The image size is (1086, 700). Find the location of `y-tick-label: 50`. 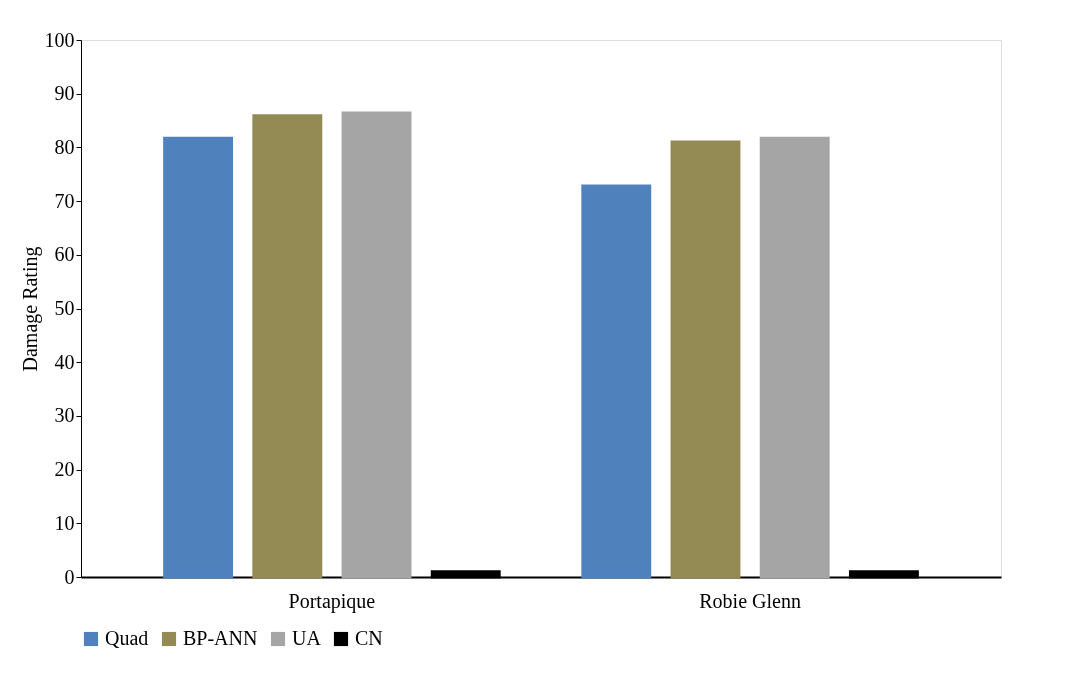

y-tick-label: 50 is located at coordinates (64, 308).